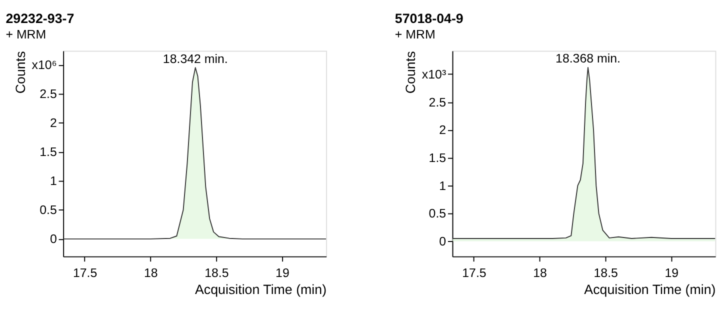 Image resolution: width=721 pixels, height=322 pixels. What do you see at coordinates (195, 59) in the screenshot?
I see `annotation: 18.342 min.` at bounding box center [195, 59].